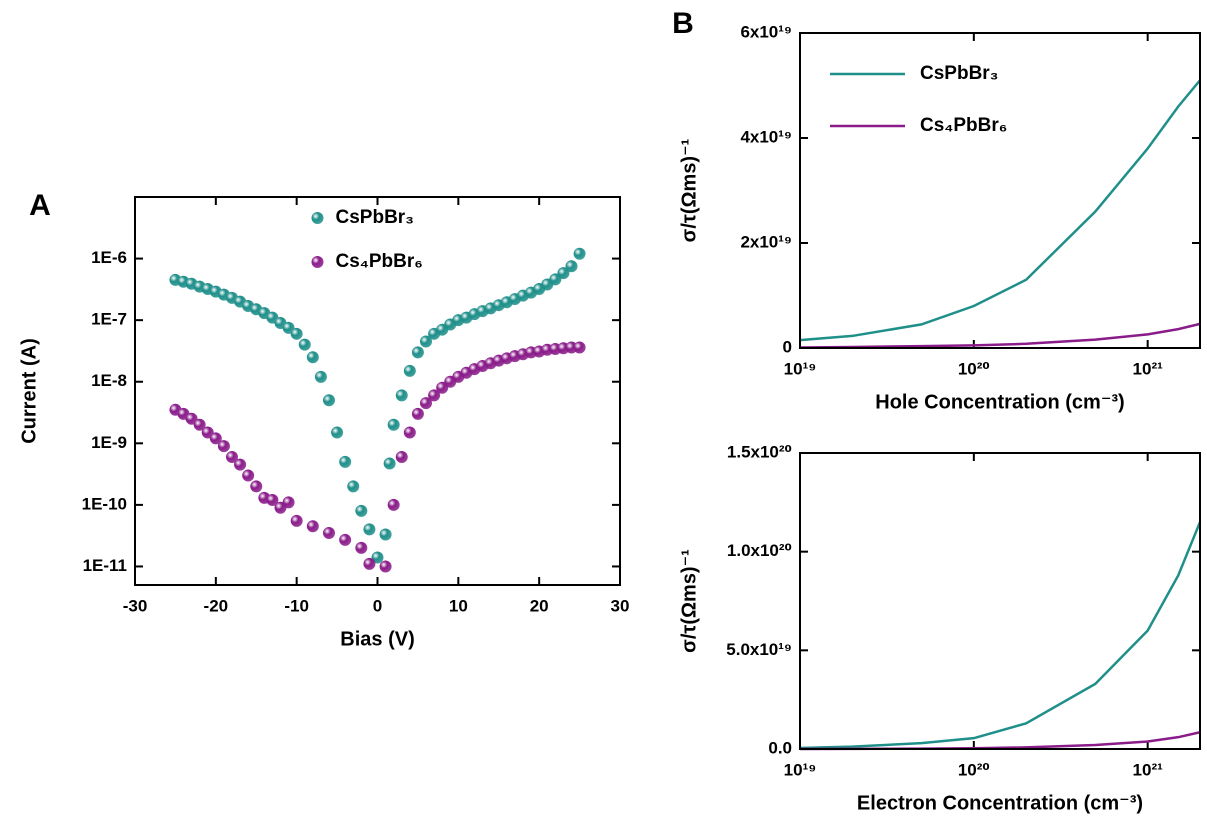 The width and height of the screenshot is (1207, 824). I want to click on x-tick-label: 30, so click(620, 605).